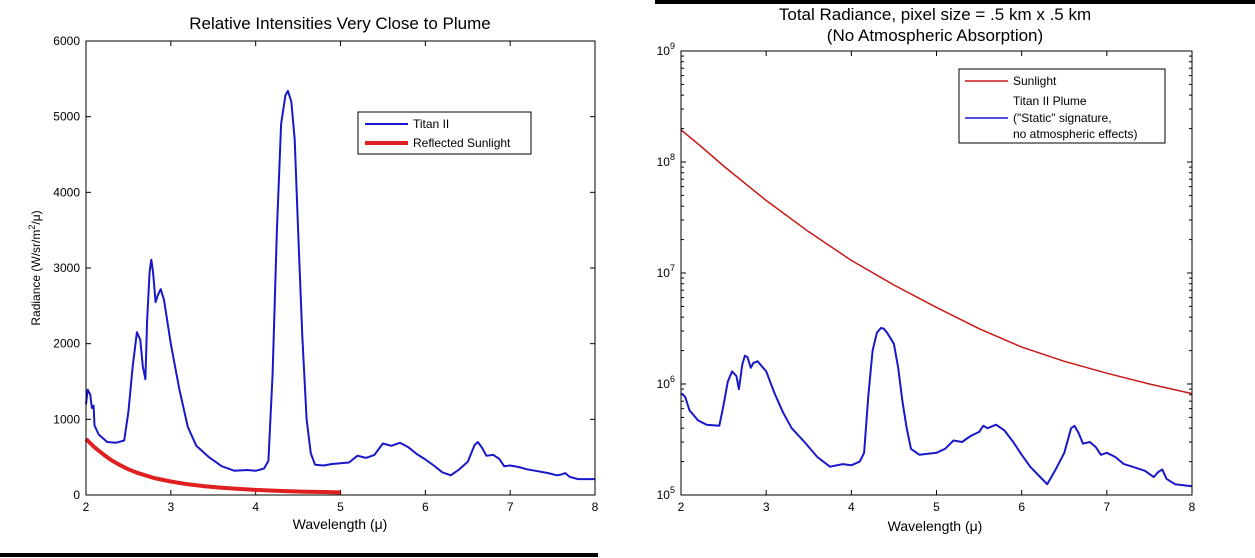 The height and width of the screenshot is (558, 1255). Describe the element at coordinates (462, 143) in the screenshot. I see `legend-label-reflected-sunlight: Reflected Sunlight` at that location.